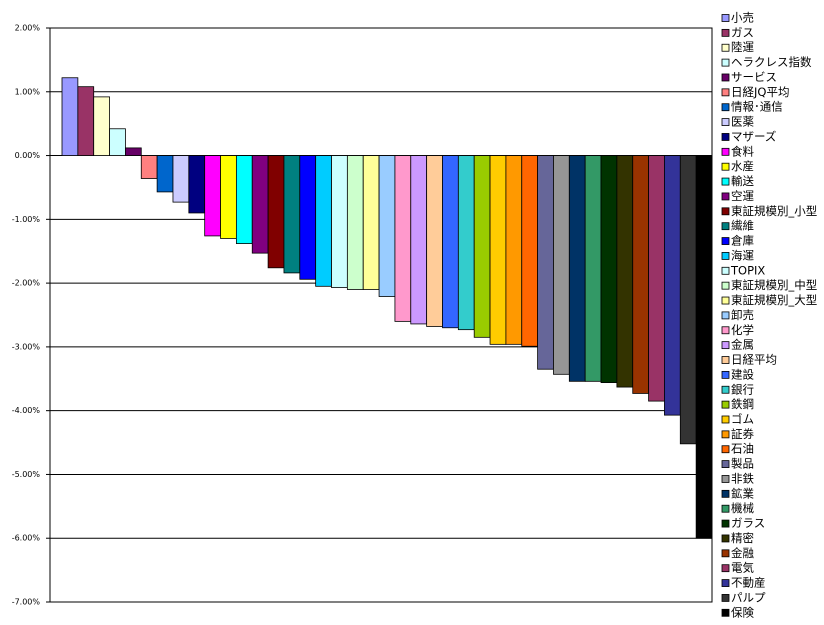 The image size is (824, 625). What do you see at coordinates (26, 602) in the screenshot?
I see `y-tick-label: -7.00%` at bounding box center [26, 602].